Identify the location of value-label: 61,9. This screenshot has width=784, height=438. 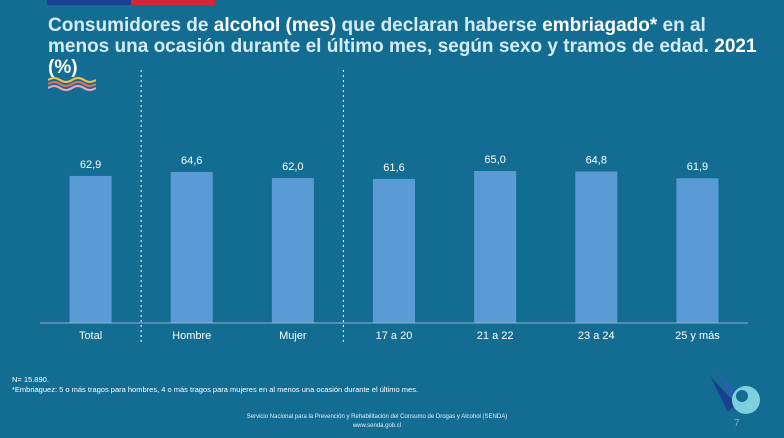
(697, 167).